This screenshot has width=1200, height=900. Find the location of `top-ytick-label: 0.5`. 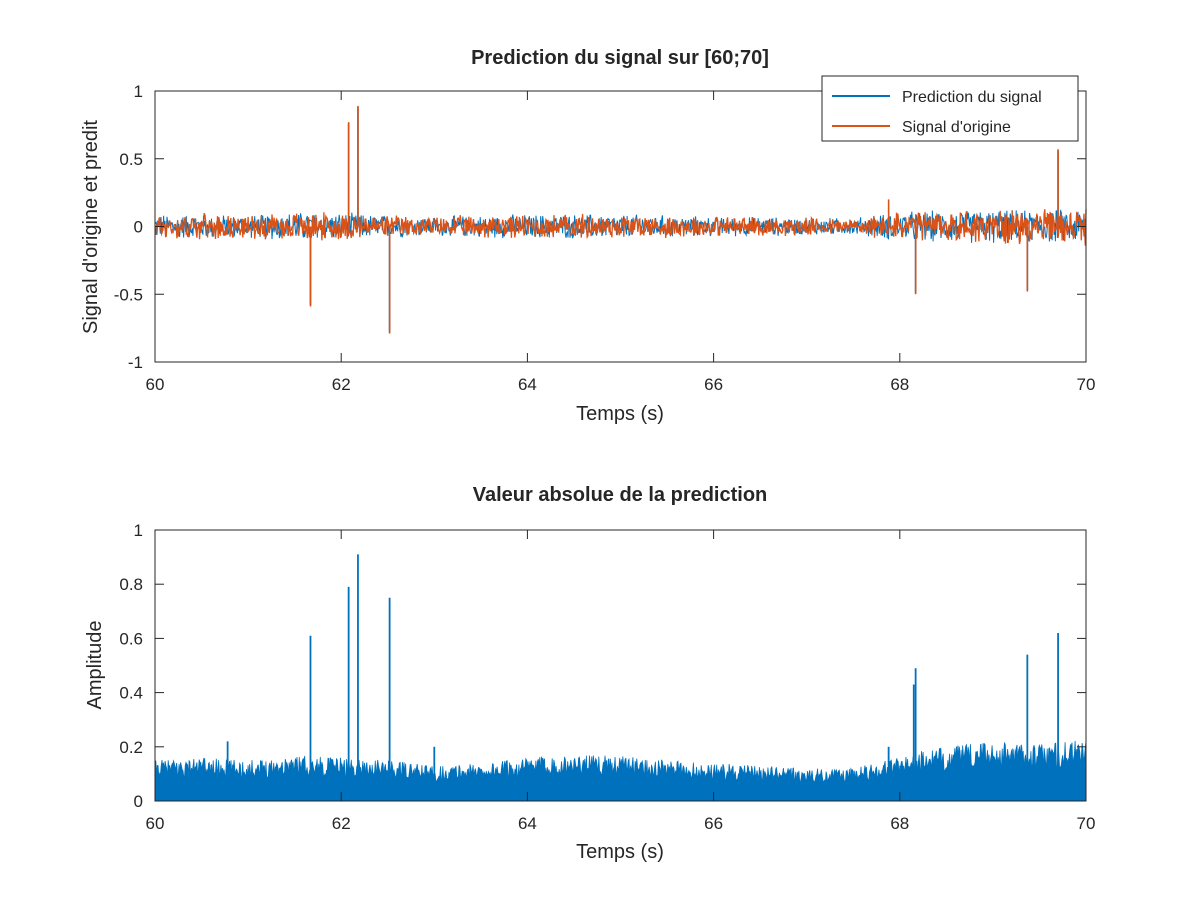

top-ytick-label: 0.5 is located at coordinates (131, 159).